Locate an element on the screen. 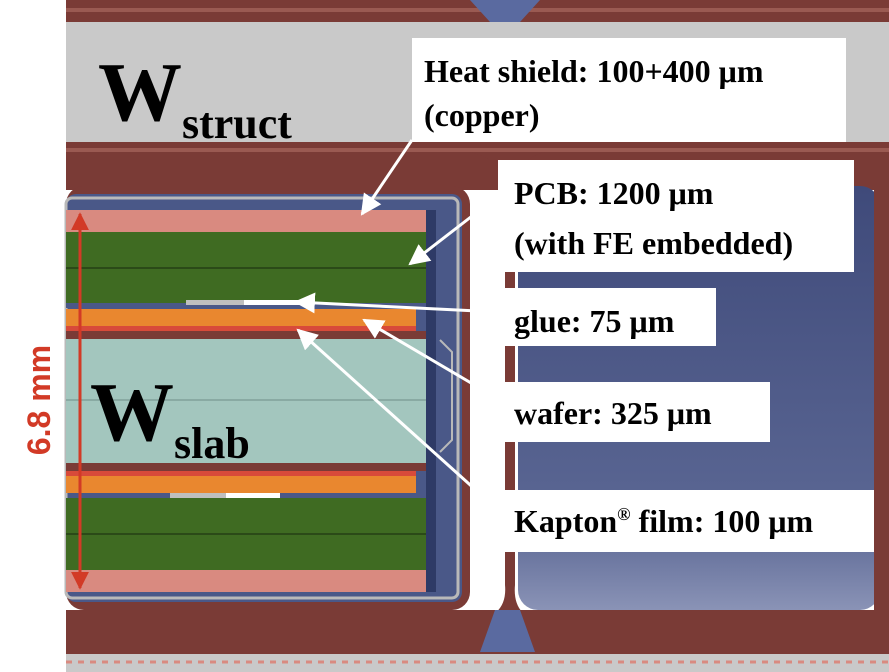 The width and height of the screenshot is (889, 672). lower-glue is located at coordinates (241, 484).